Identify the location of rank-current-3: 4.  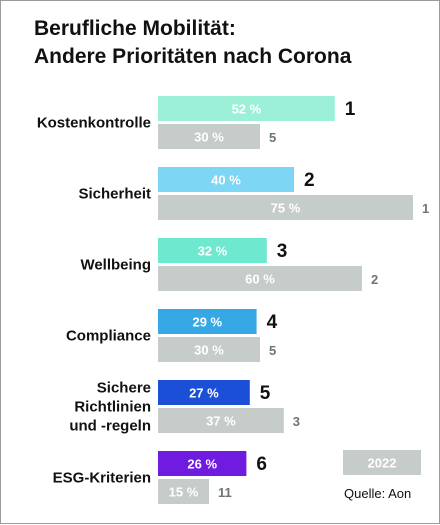
(272, 322).